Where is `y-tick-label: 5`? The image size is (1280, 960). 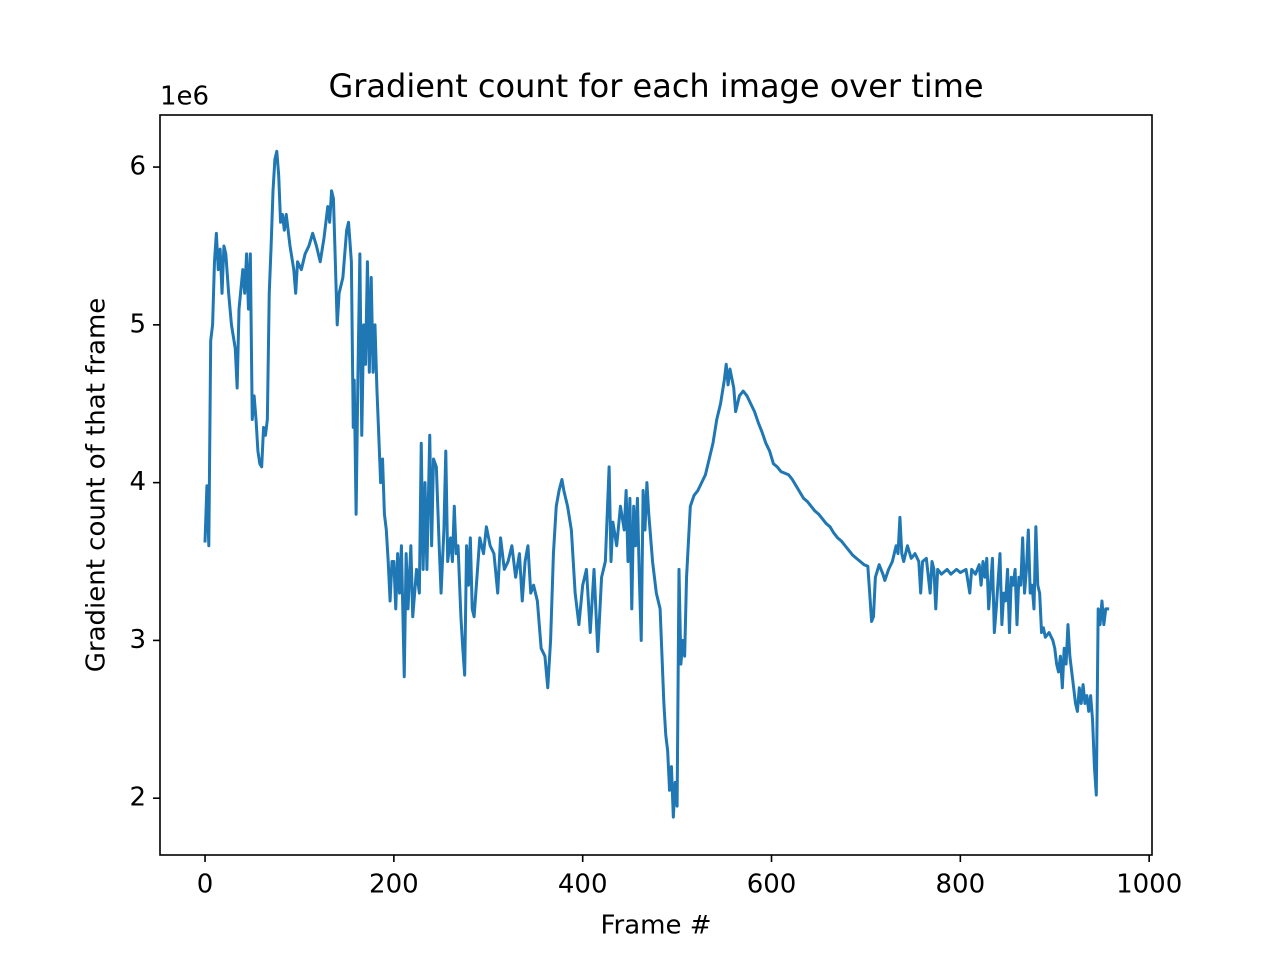 y-tick-label: 5 is located at coordinates (137, 324).